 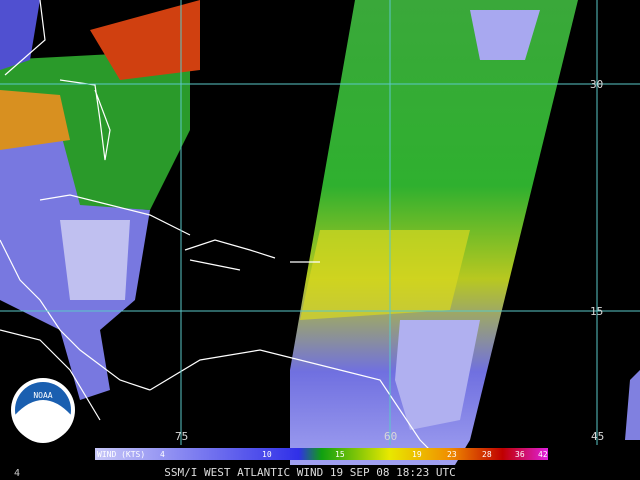 What do you see at coordinates (17, 473) in the screenshot?
I see `corner-label: 4` at bounding box center [17, 473].